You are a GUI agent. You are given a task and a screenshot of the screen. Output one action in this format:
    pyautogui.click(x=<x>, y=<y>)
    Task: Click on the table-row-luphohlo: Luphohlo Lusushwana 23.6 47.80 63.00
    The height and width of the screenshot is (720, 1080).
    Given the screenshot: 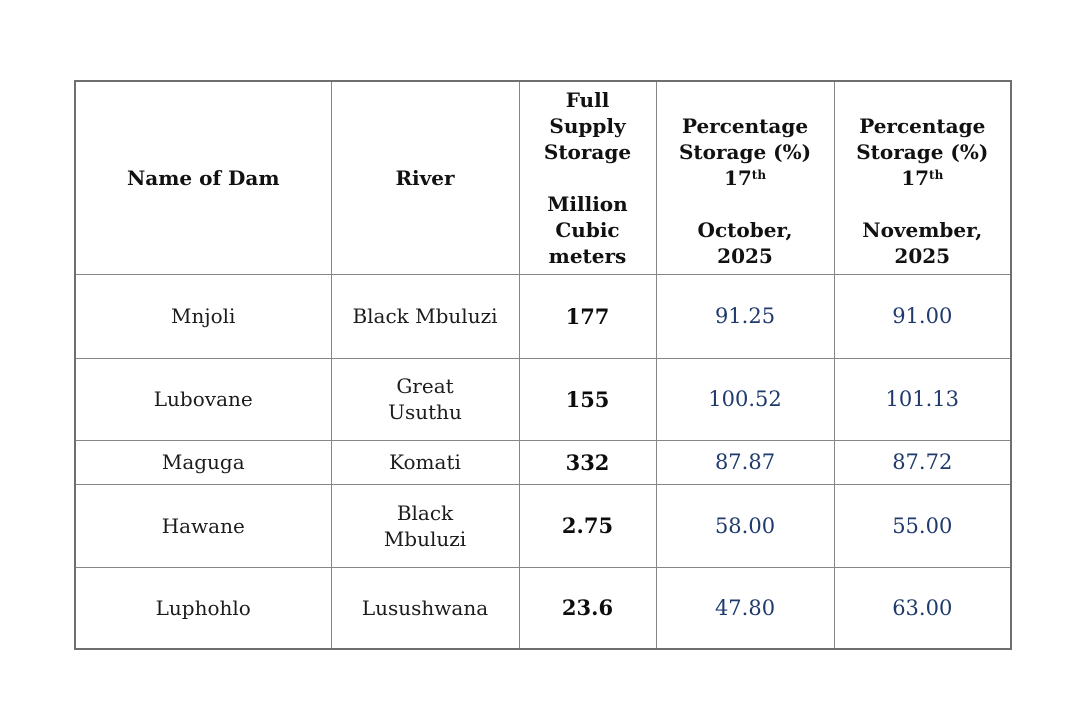 What is the action you would take?
    pyautogui.click(x=543, y=608)
    